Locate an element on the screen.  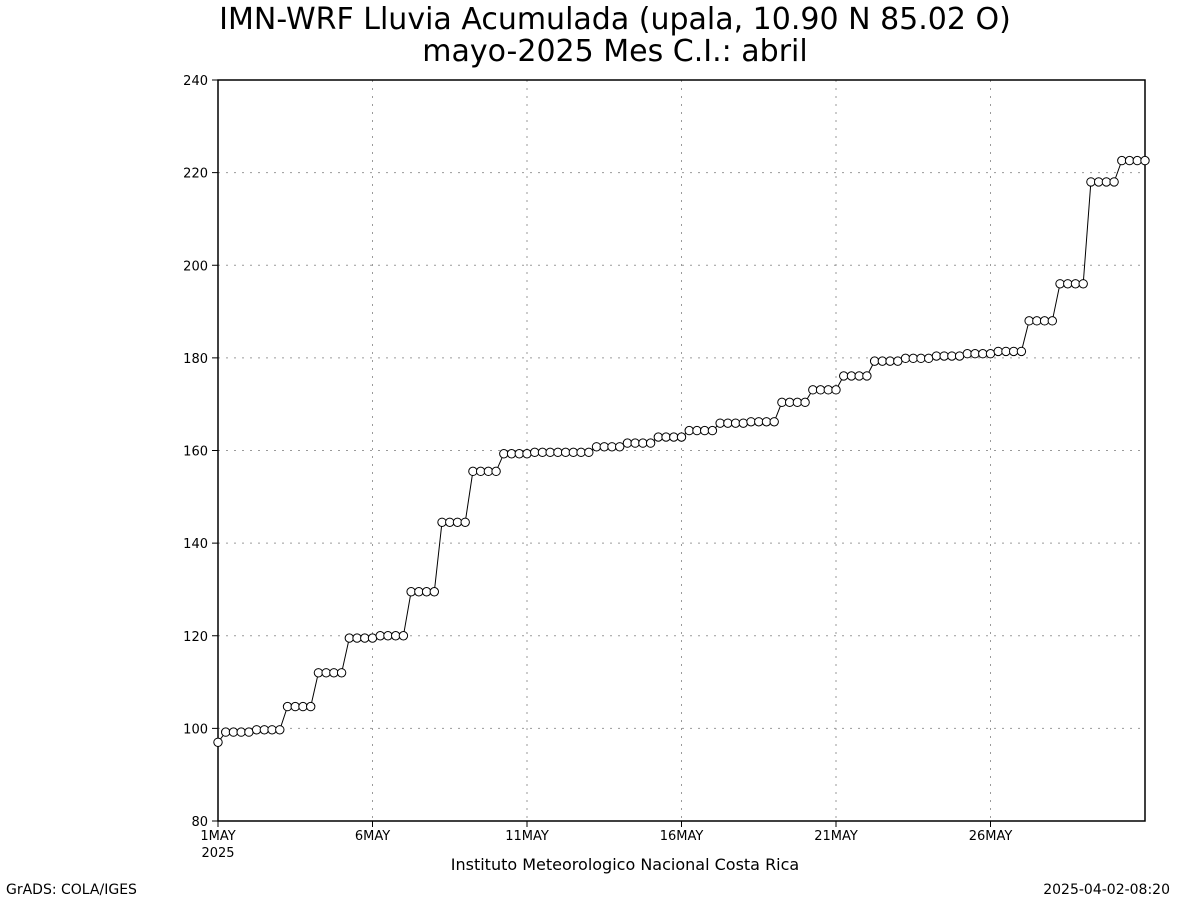
y-axis-ticks: 80 100 120 140 160 180 200 220 240 is located at coordinates (200, 452).